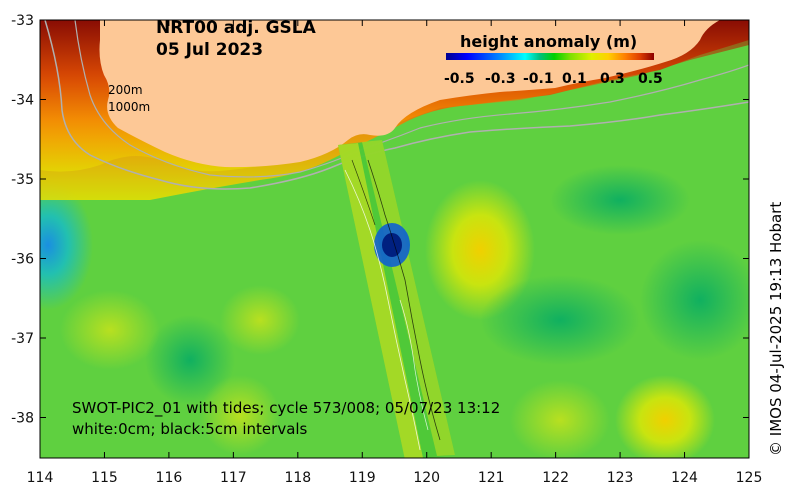 The height and width of the screenshot is (492, 791). What do you see at coordinates (40, 478) in the screenshot?
I see `x-tick-label: 114` at bounding box center [40, 478].